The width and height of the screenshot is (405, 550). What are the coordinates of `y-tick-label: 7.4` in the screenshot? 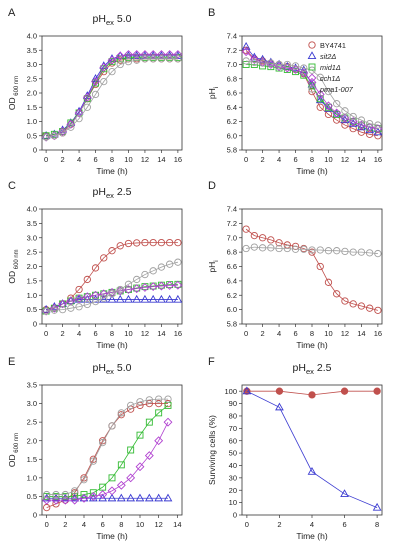 It's located at (232, 36).